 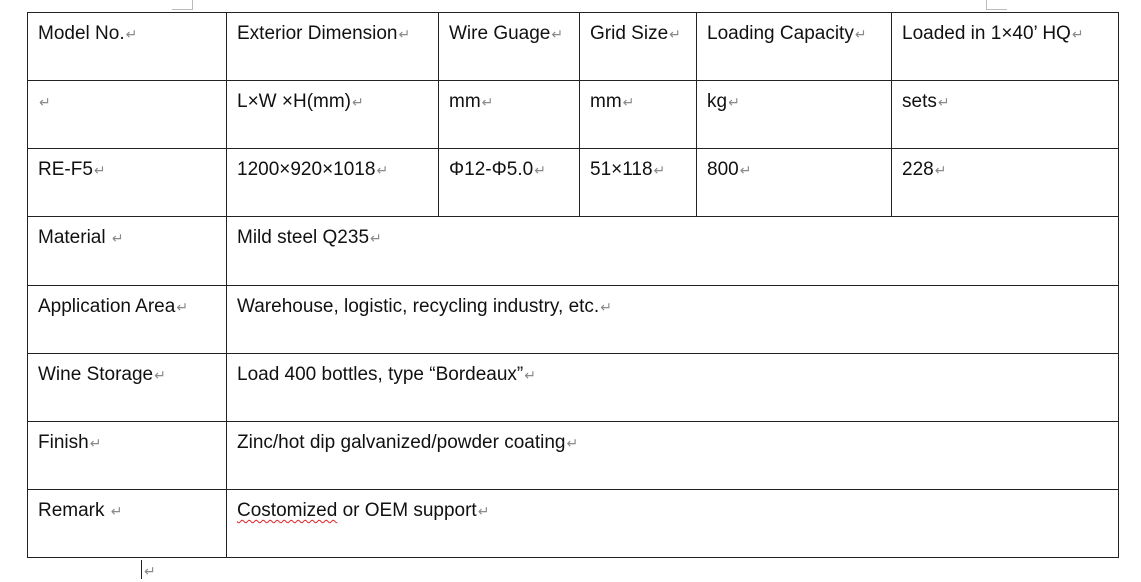 I want to click on cell-text: kg, so click(x=723, y=101).